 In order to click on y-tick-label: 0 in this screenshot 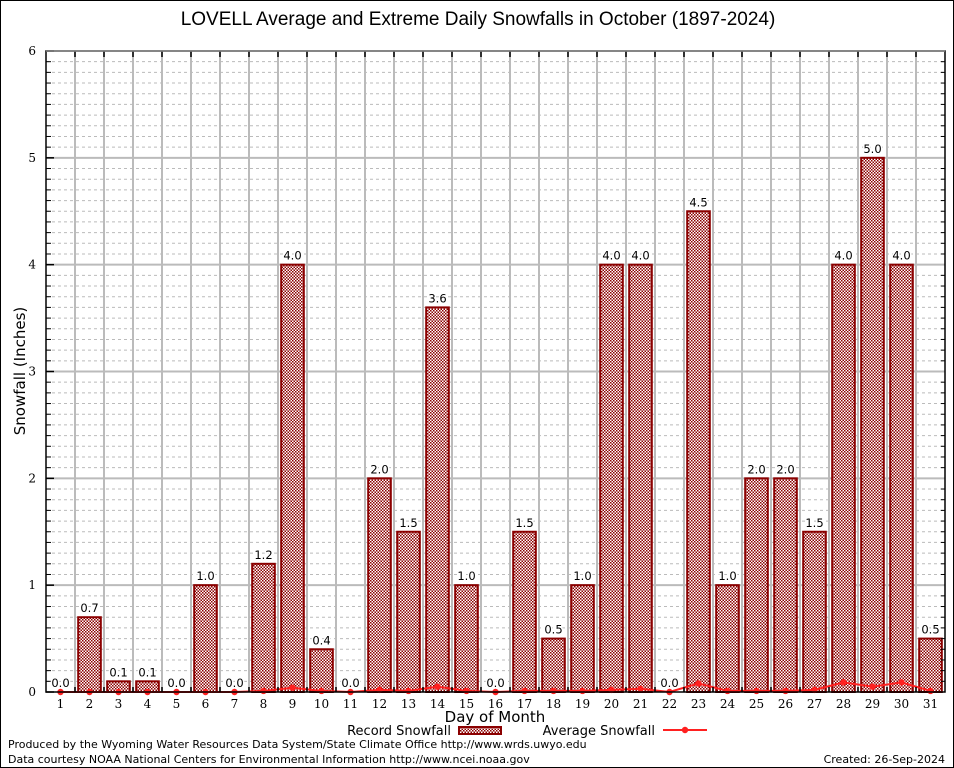, I will do `click(32, 692)`.